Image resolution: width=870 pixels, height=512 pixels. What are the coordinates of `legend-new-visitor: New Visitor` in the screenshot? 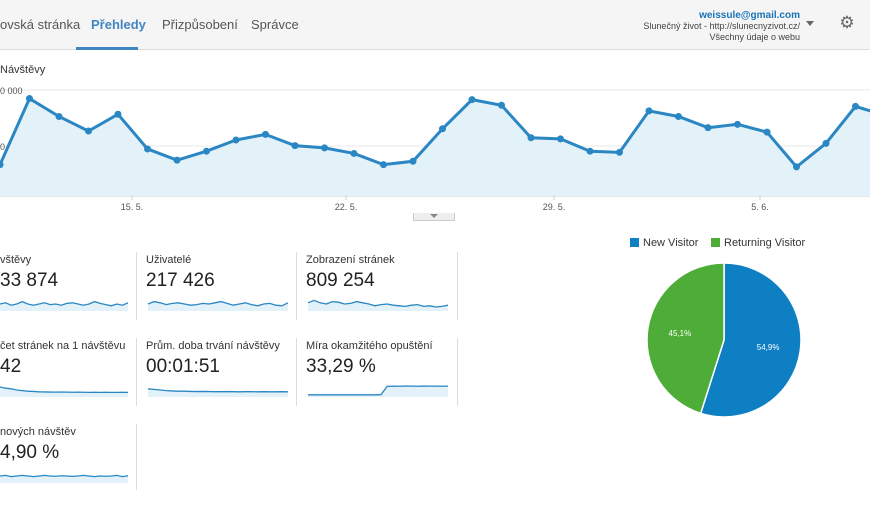 It's located at (664, 243).